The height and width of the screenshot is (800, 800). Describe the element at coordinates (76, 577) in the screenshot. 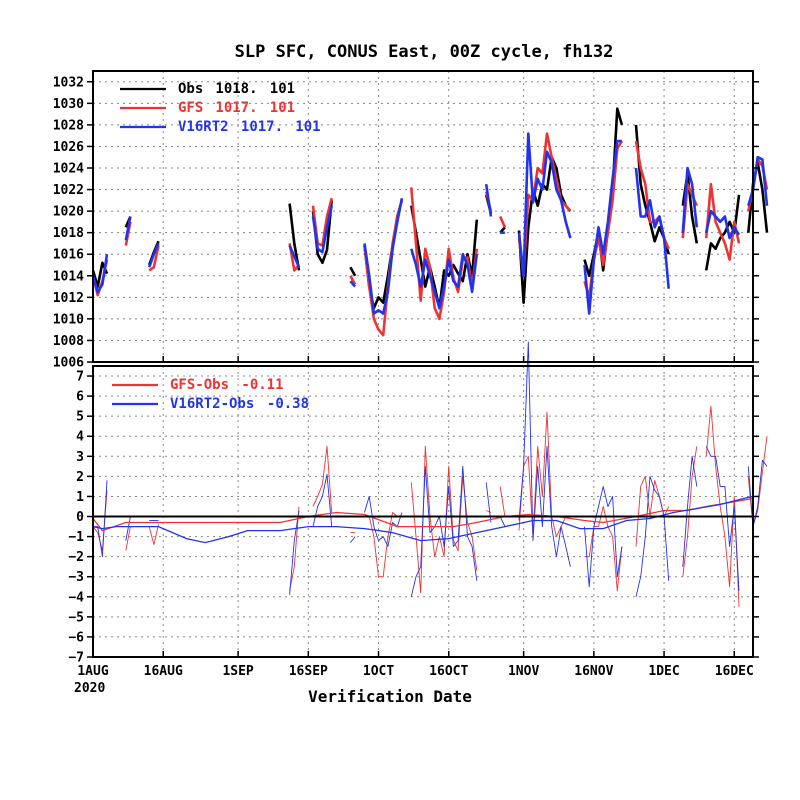

I see `bottom_panel-ytick-label: −3` at that location.